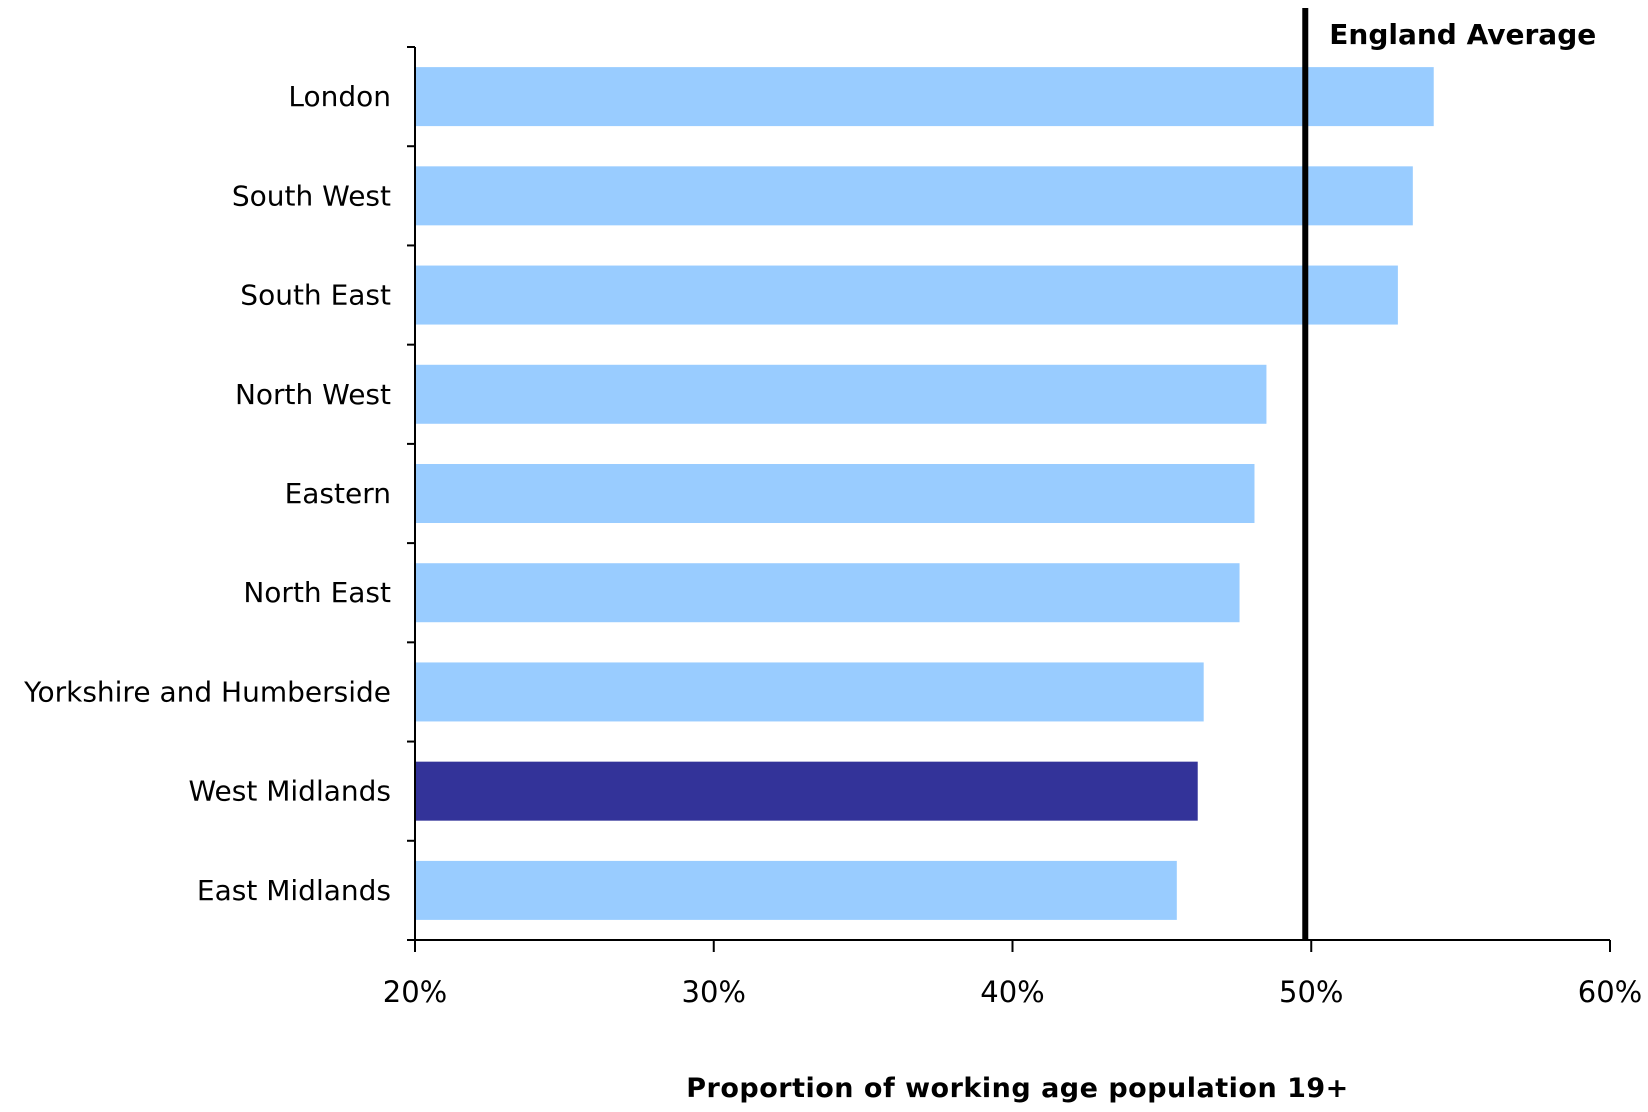 The width and height of the screenshot is (1648, 1112). What do you see at coordinates (294, 890) in the screenshot?
I see `category-label-east-midlands: East Midlands` at bounding box center [294, 890].